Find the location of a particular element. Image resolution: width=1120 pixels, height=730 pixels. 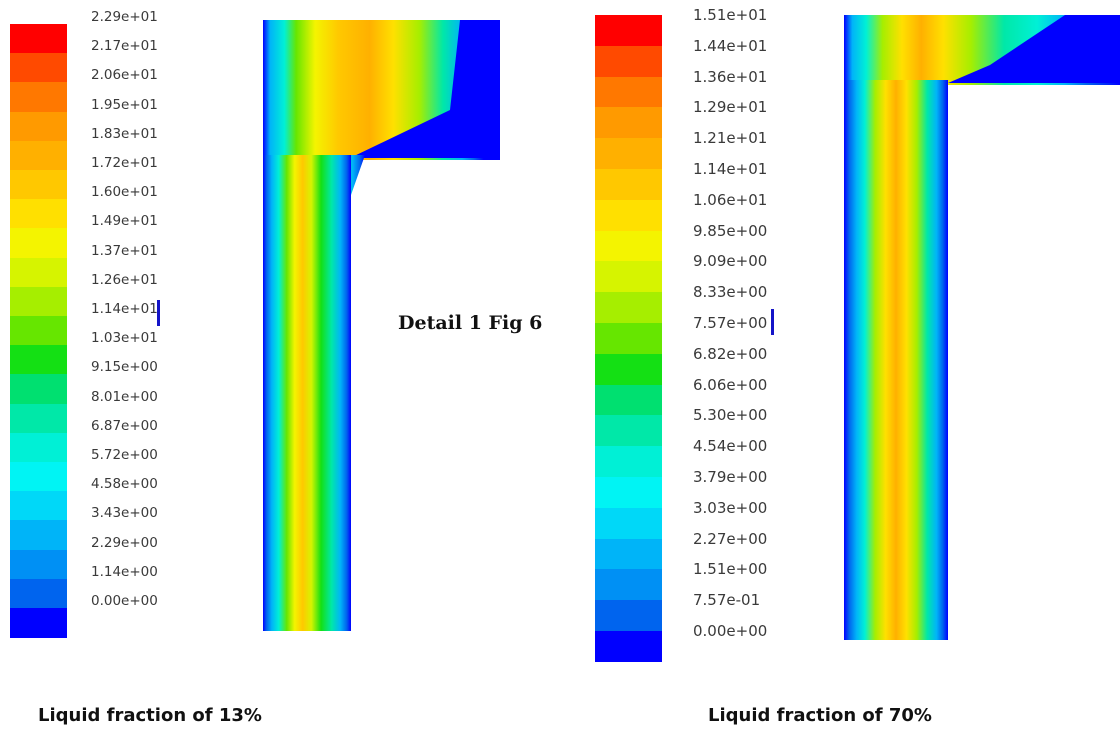

colorbar-tick-label: 9.09e+00 is located at coordinates (730, 261).